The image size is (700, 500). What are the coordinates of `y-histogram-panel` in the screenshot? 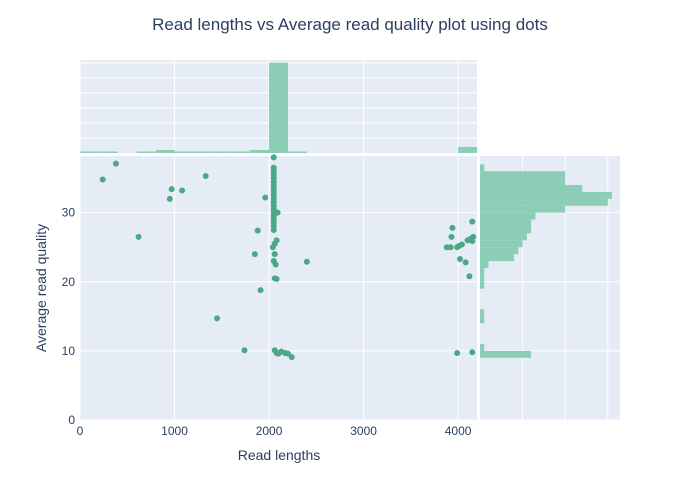 It's located at (550, 288).